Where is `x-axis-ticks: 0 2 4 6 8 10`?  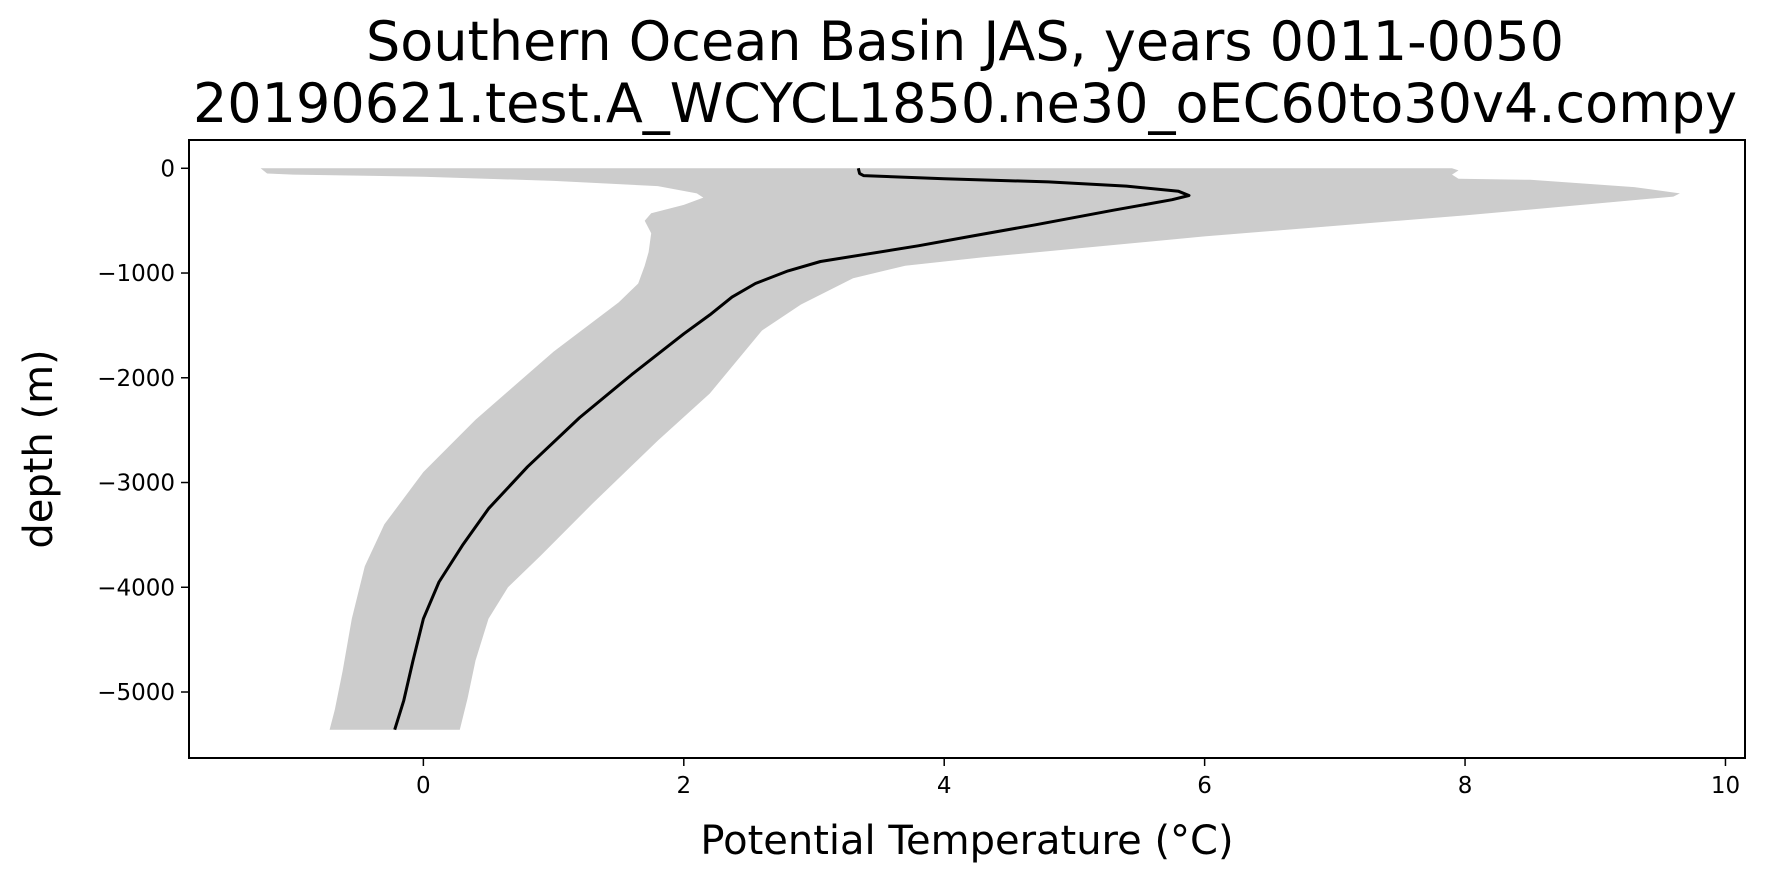 x-axis-ticks: 0 2 4 6 8 10 is located at coordinates (1078, 778).